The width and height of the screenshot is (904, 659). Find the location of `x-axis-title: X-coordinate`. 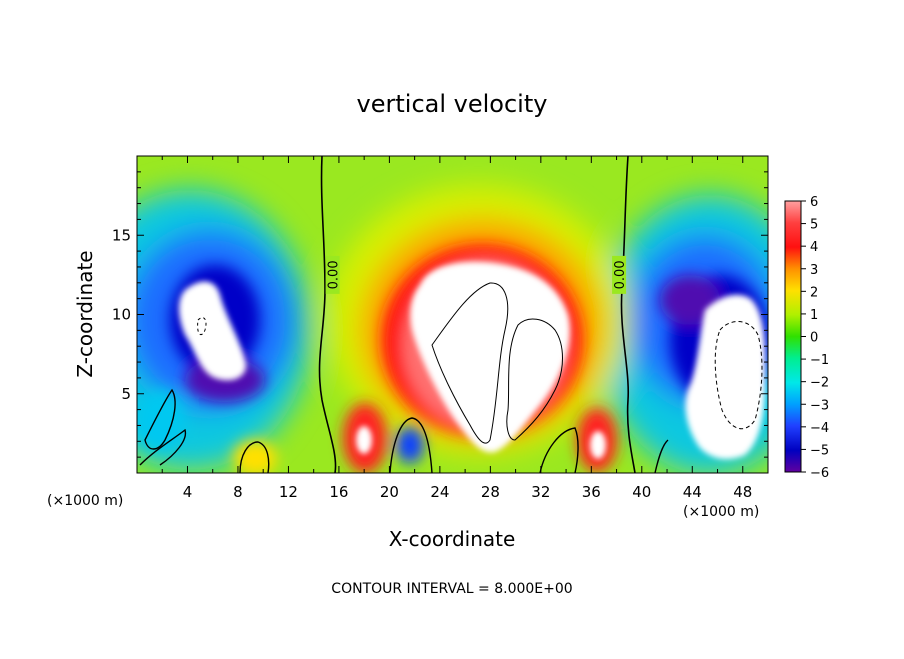

x-axis-title: X-coordinate is located at coordinates (452, 539).